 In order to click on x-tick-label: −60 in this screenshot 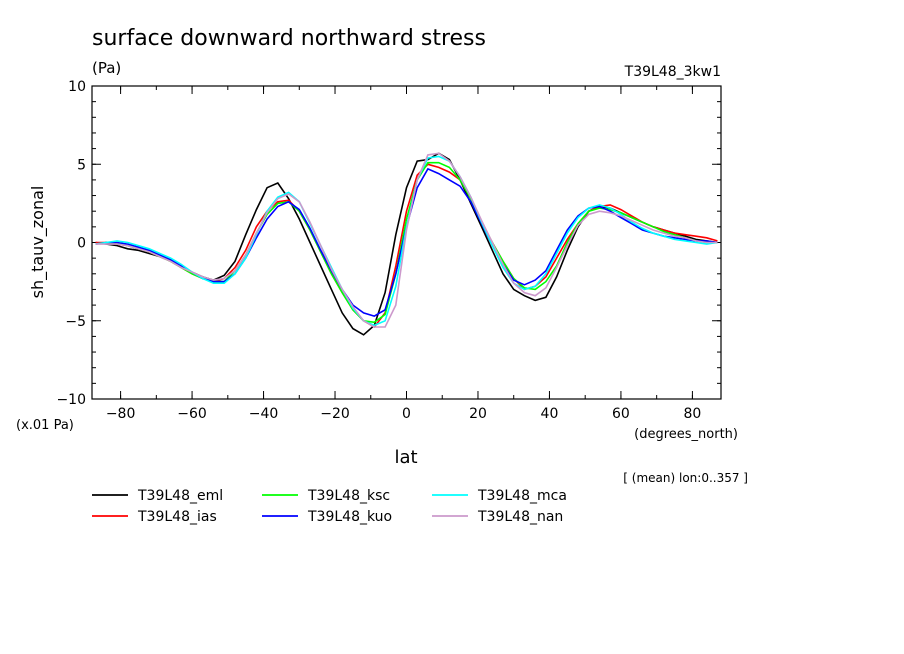, I will do `click(192, 414)`.